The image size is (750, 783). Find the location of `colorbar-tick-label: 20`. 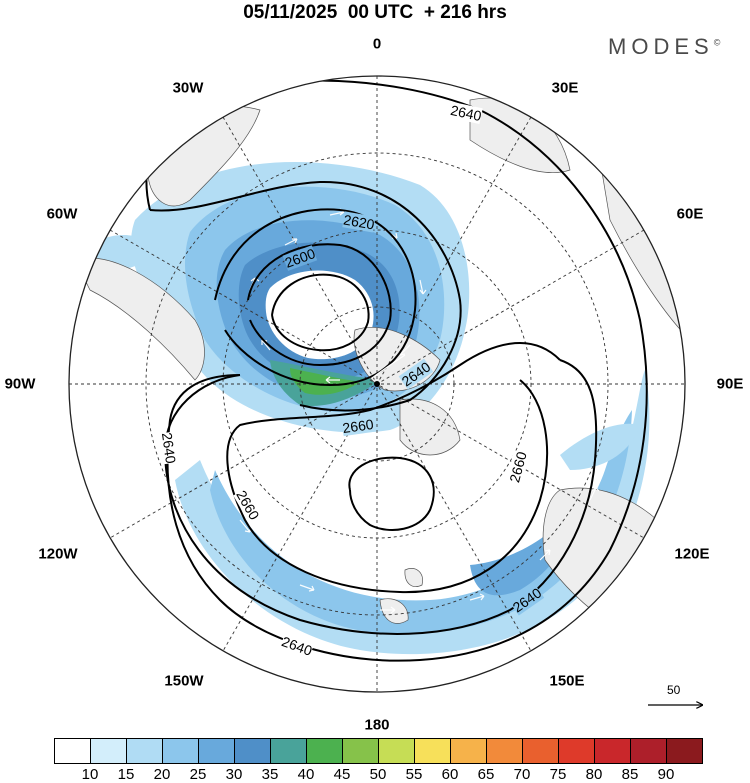

colorbar-tick-label: 20 is located at coordinates (162, 774).